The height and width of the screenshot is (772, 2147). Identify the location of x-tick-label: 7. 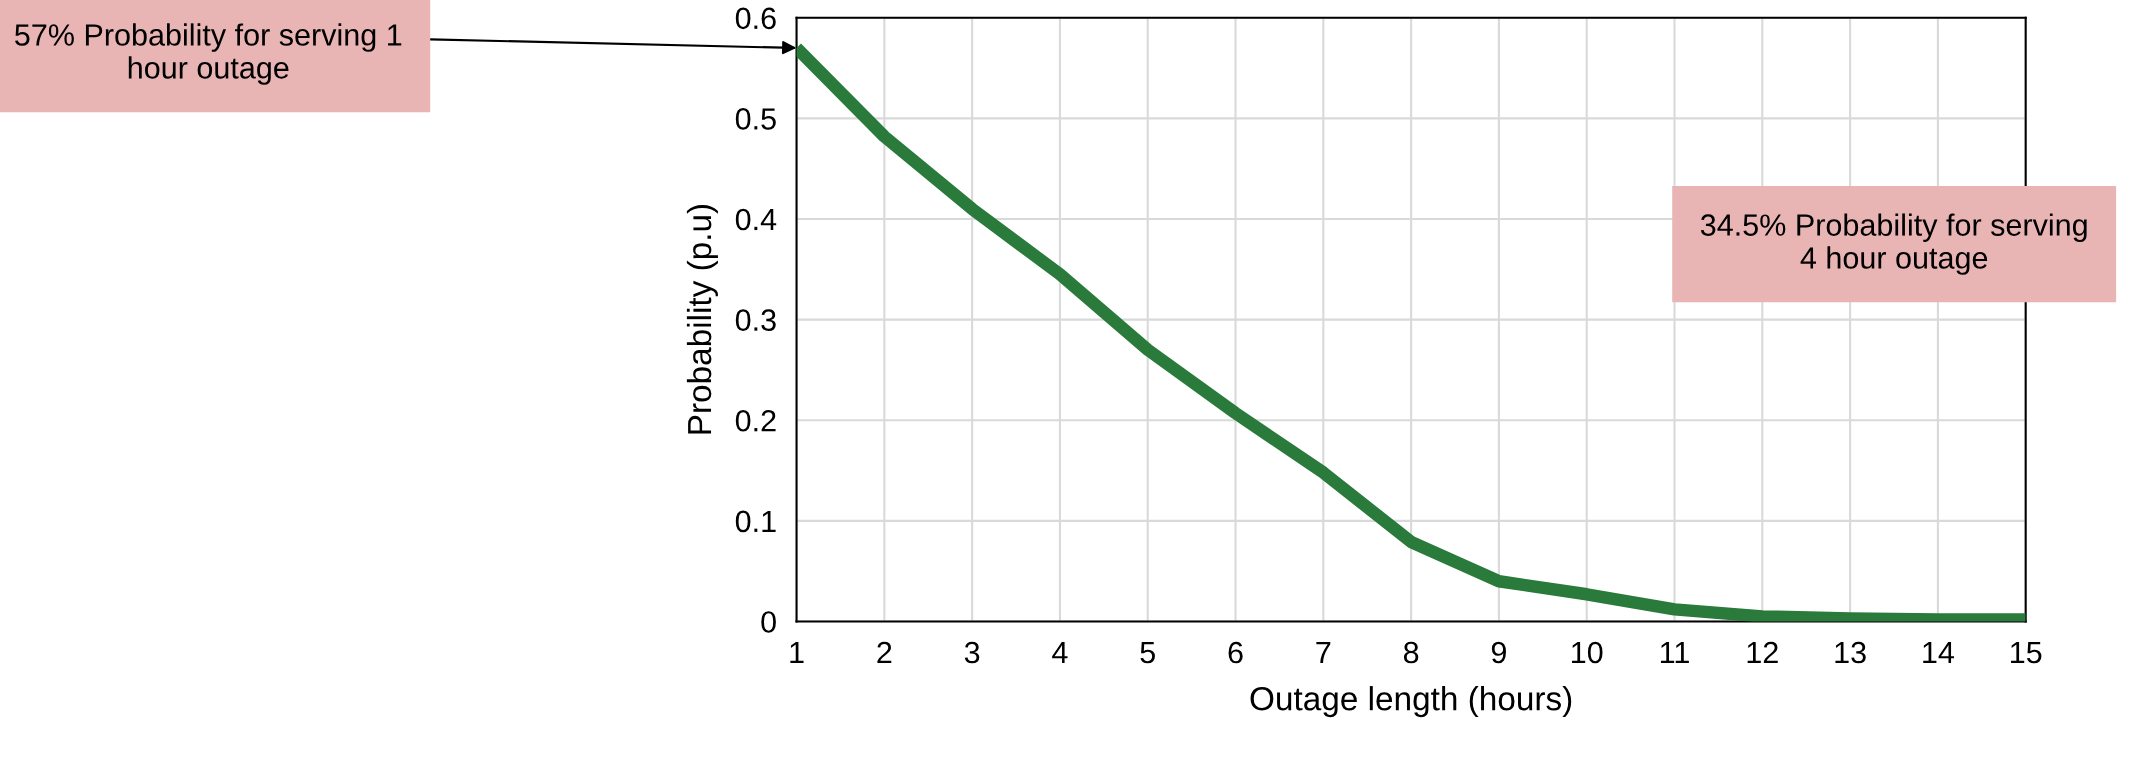
(1323, 653).